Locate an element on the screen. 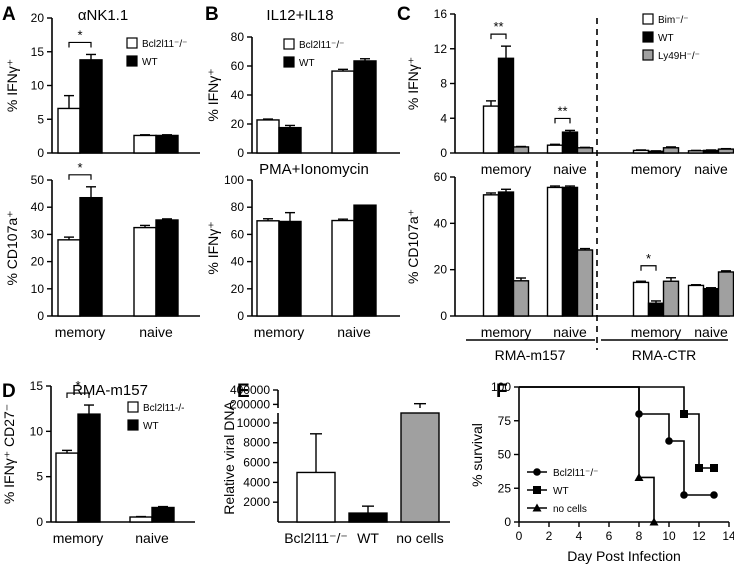 The height and width of the screenshot is (570, 734). legend-label: no cells is located at coordinates (570, 509).